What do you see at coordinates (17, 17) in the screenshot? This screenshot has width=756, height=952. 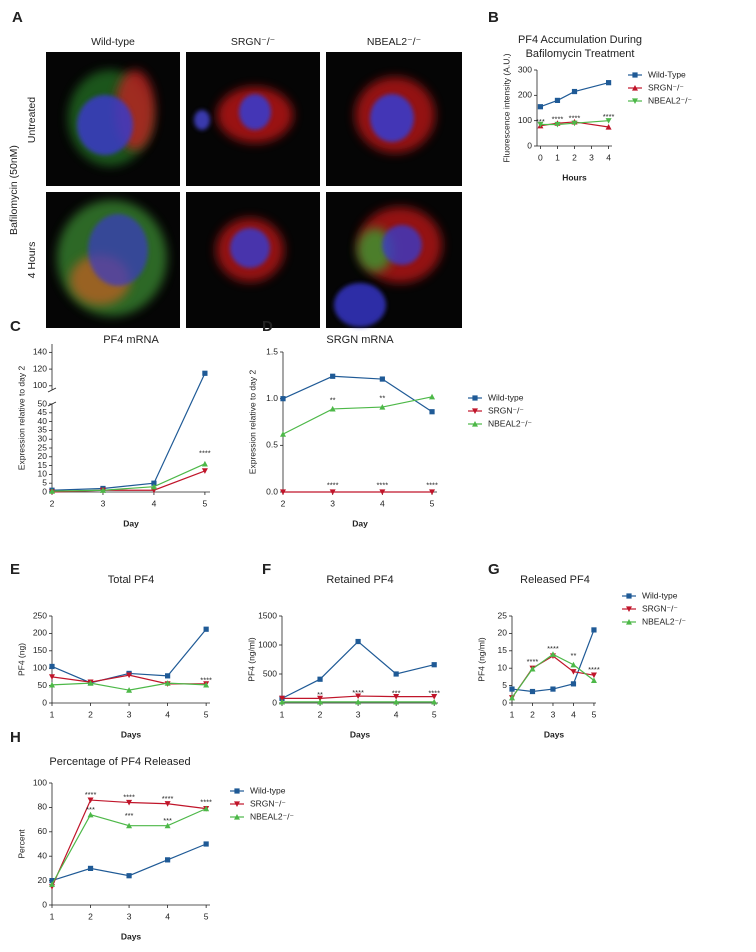 I see `panel-letter: A` at bounding box center [17, 17].